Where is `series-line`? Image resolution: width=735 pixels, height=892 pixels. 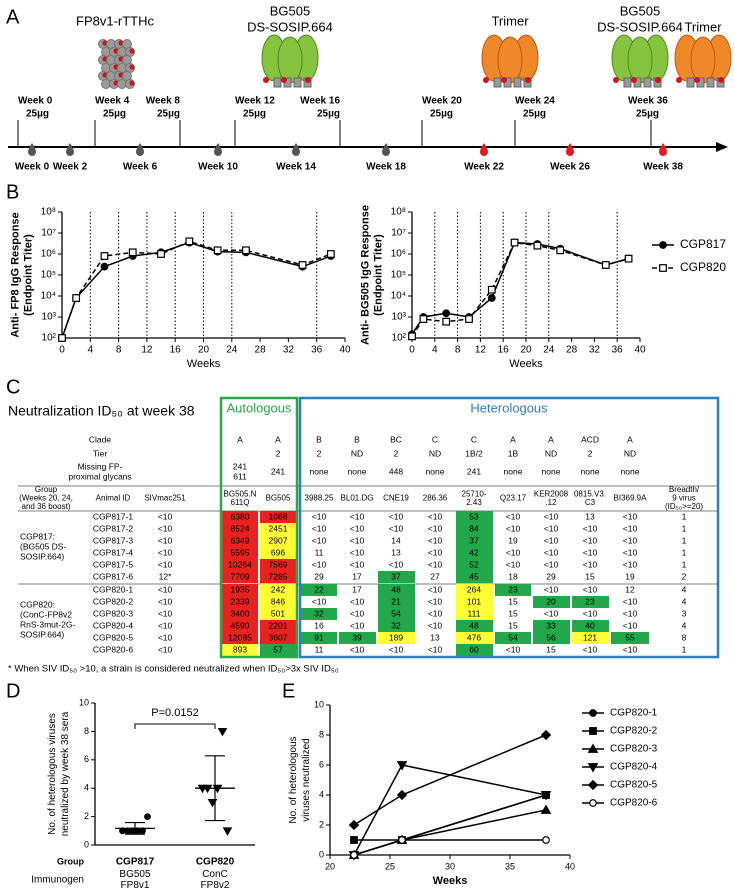
series-line is located at coordinates (449, 847).